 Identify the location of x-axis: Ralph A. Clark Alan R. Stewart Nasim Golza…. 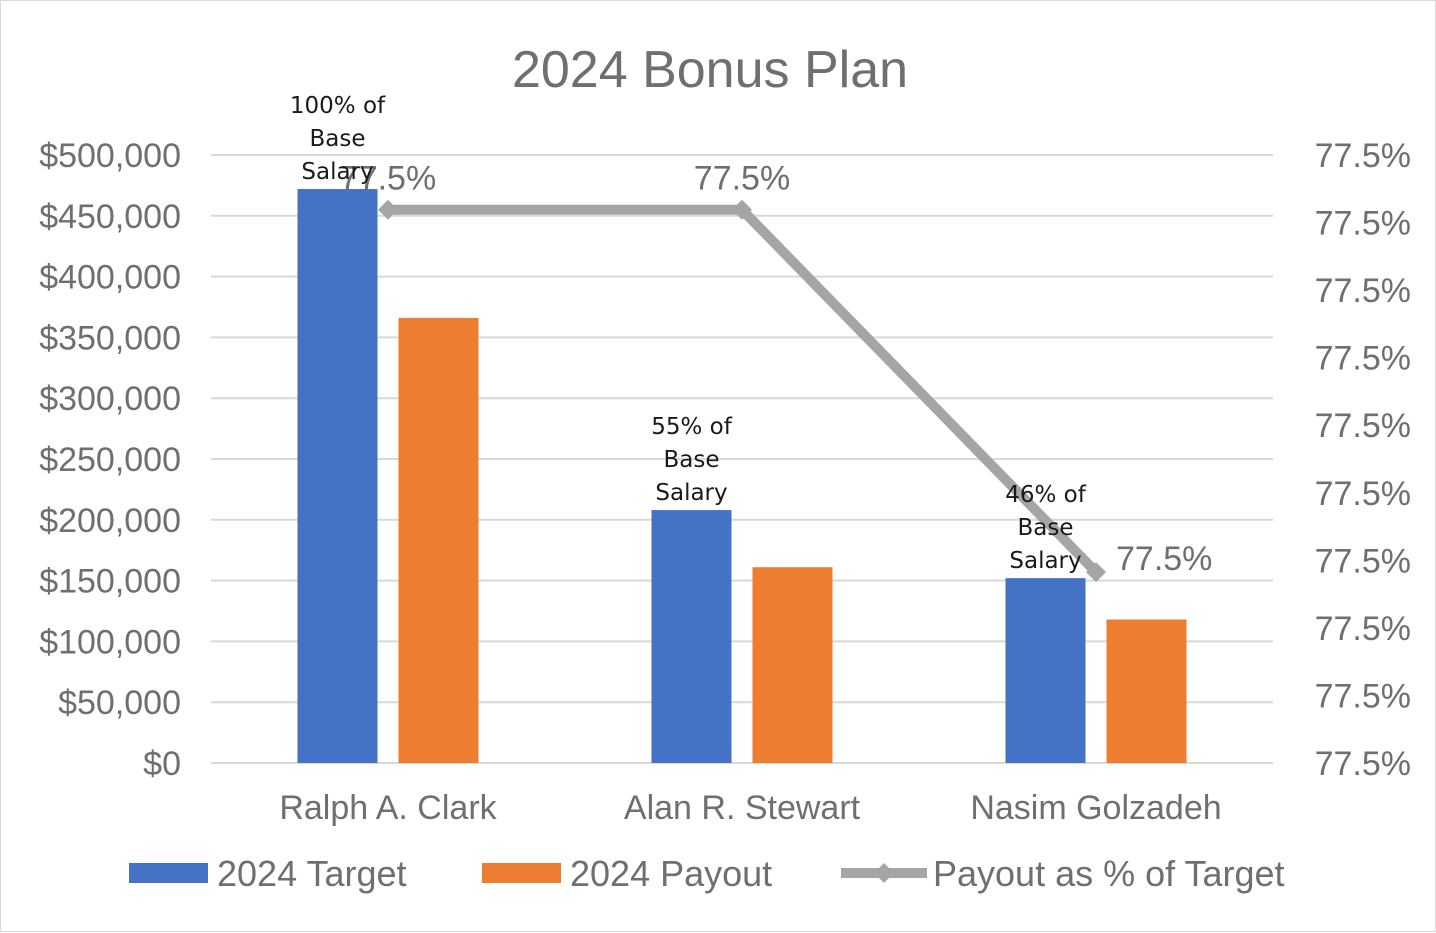
(750, 808).